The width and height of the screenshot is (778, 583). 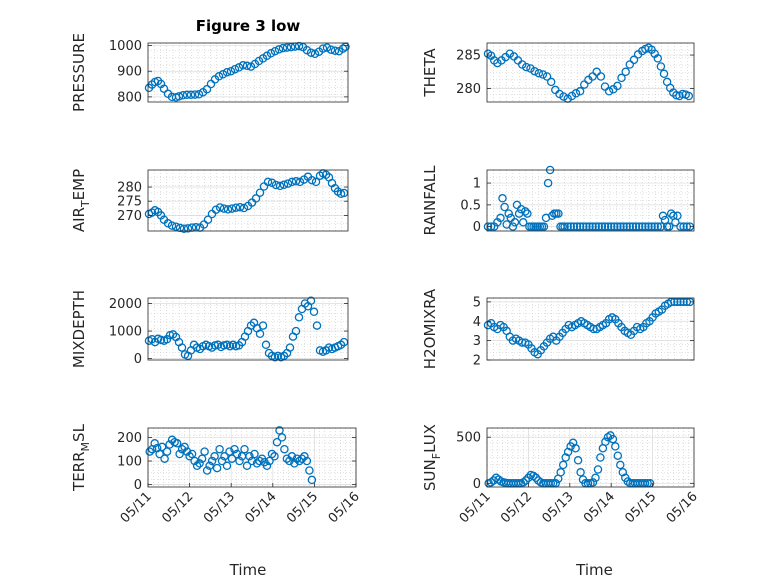 I want to click on y-tick-label: 3, so click(x=477, y=341).